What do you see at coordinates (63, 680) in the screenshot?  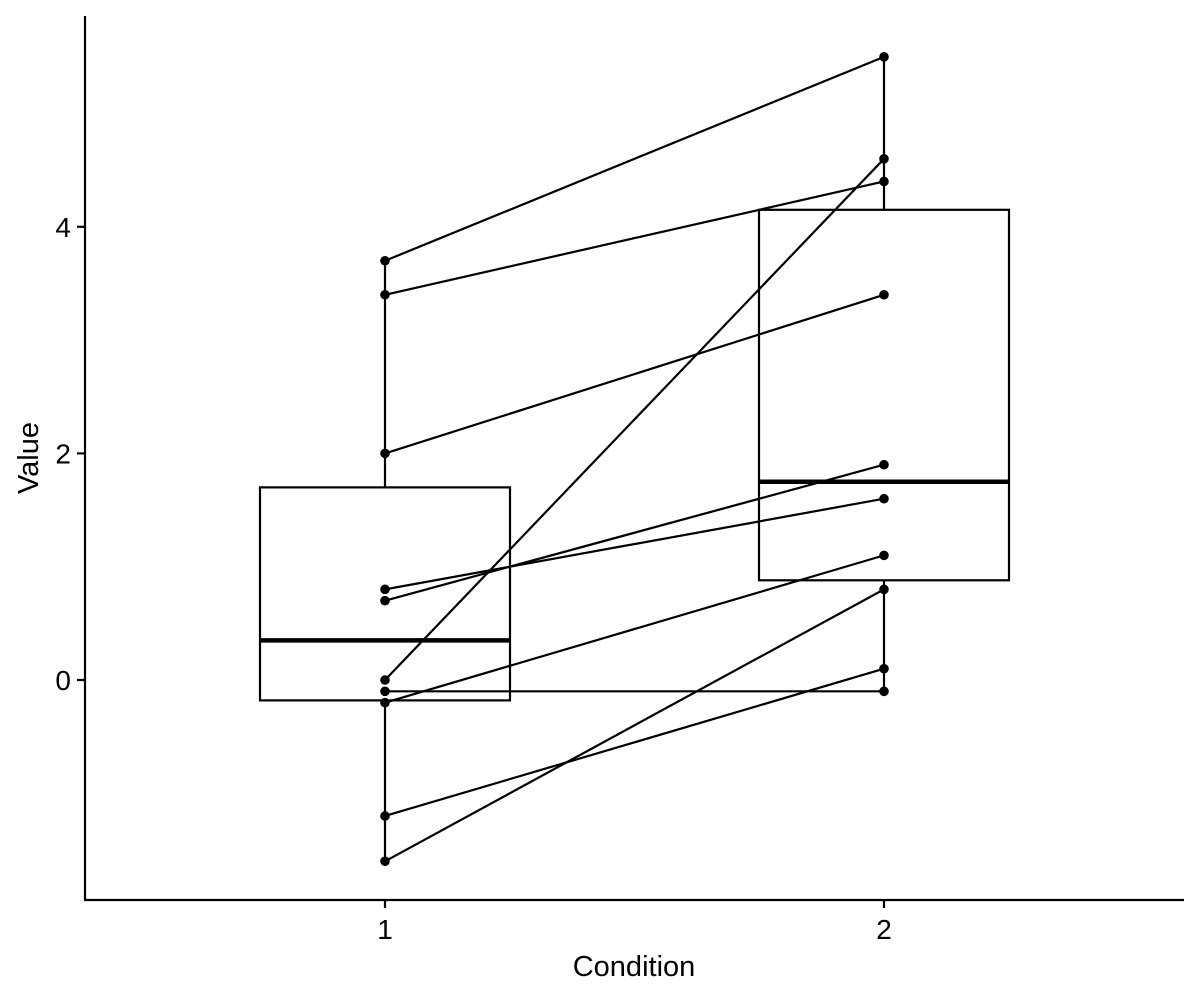 I see `y-tick-label: 0` at bounding box center [63, 680].